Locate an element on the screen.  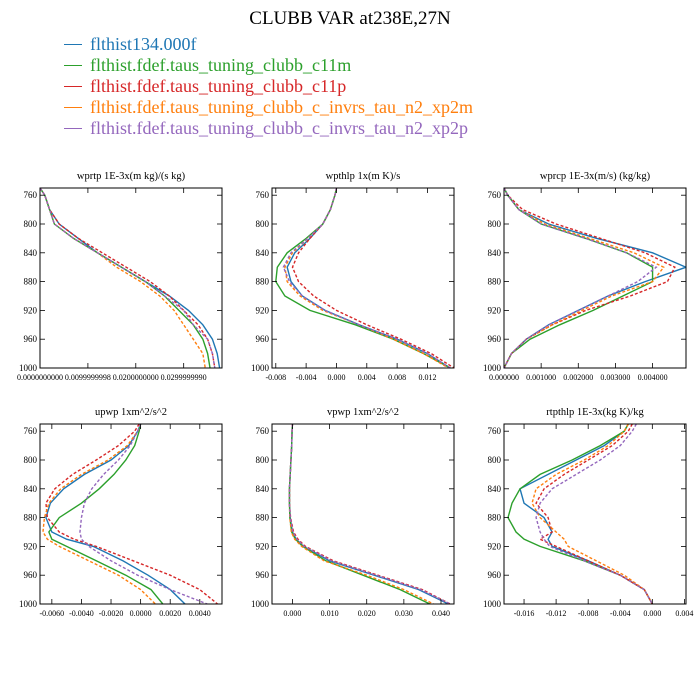
x-tick-label: 0.002000 is located at coordinates (578, 377).